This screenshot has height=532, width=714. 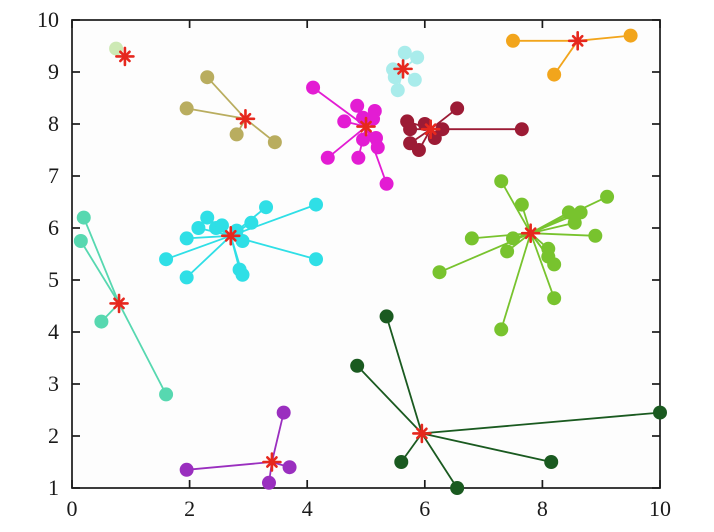 I want to click on centroid-asterisk-medium-turquoise, so click(x=119, y=303).